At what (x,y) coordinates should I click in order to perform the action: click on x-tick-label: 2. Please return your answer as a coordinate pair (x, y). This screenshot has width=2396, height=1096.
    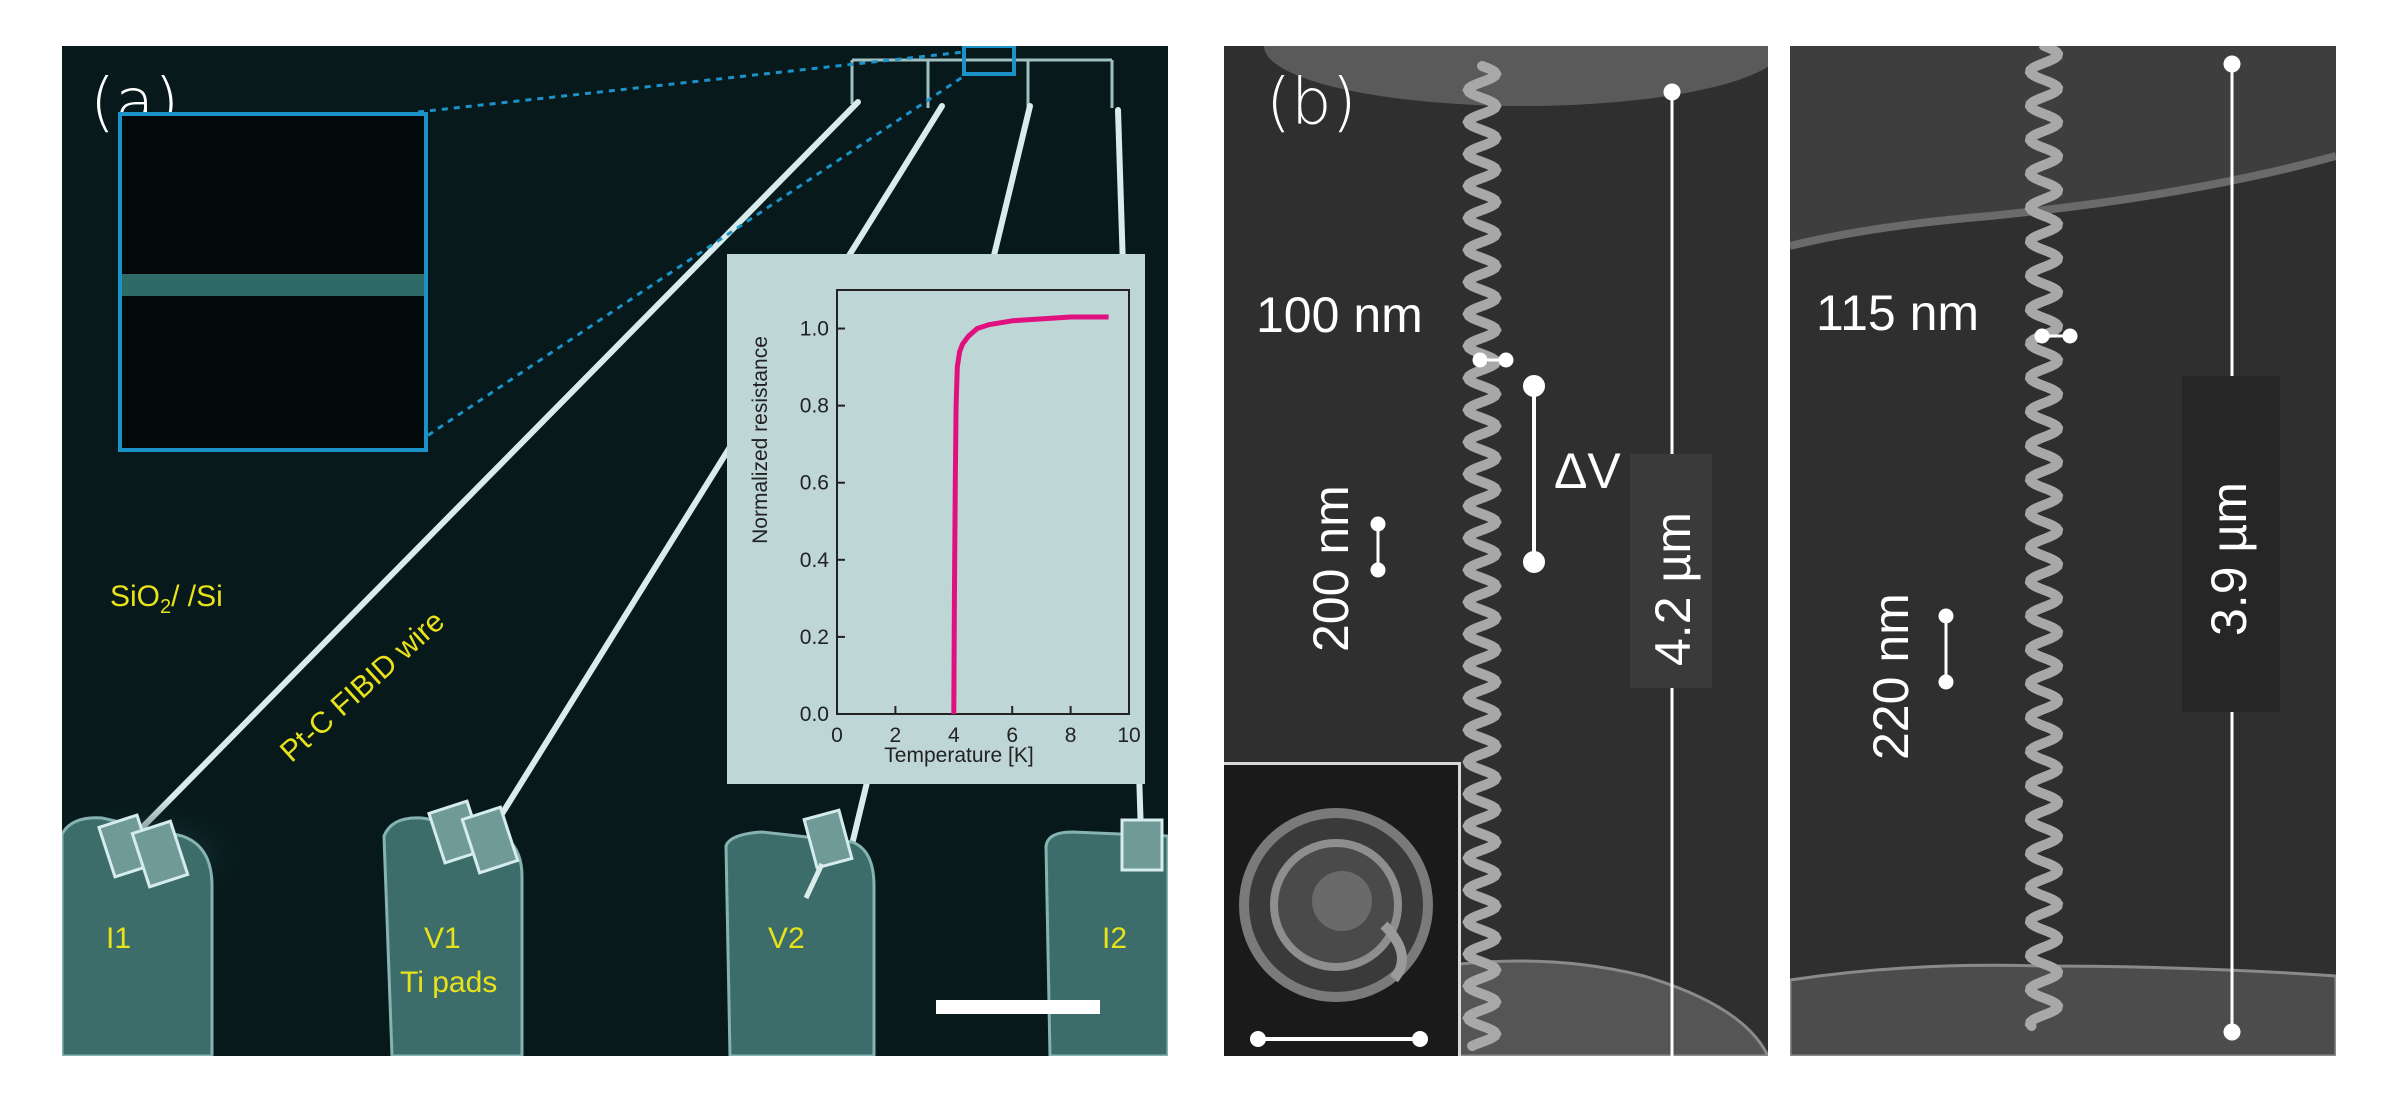
    Looking at the image, I should click on (896, 735).